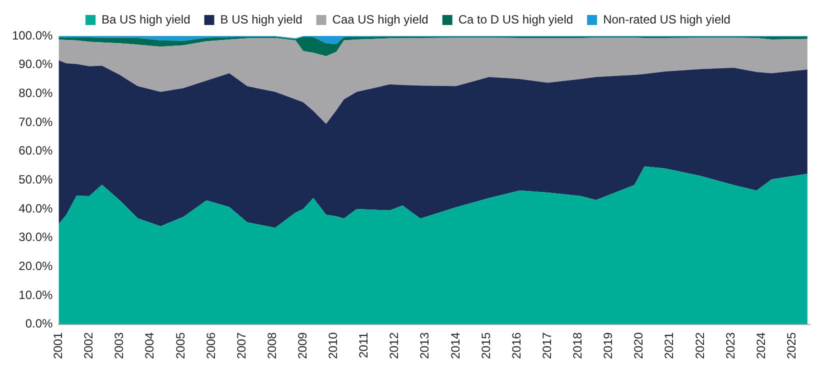 This screenshot has width=830, height=366. Describe the element at coordinates (146, 19) in the screenshot. I see `legend-label: Ba US high yield` at that location.